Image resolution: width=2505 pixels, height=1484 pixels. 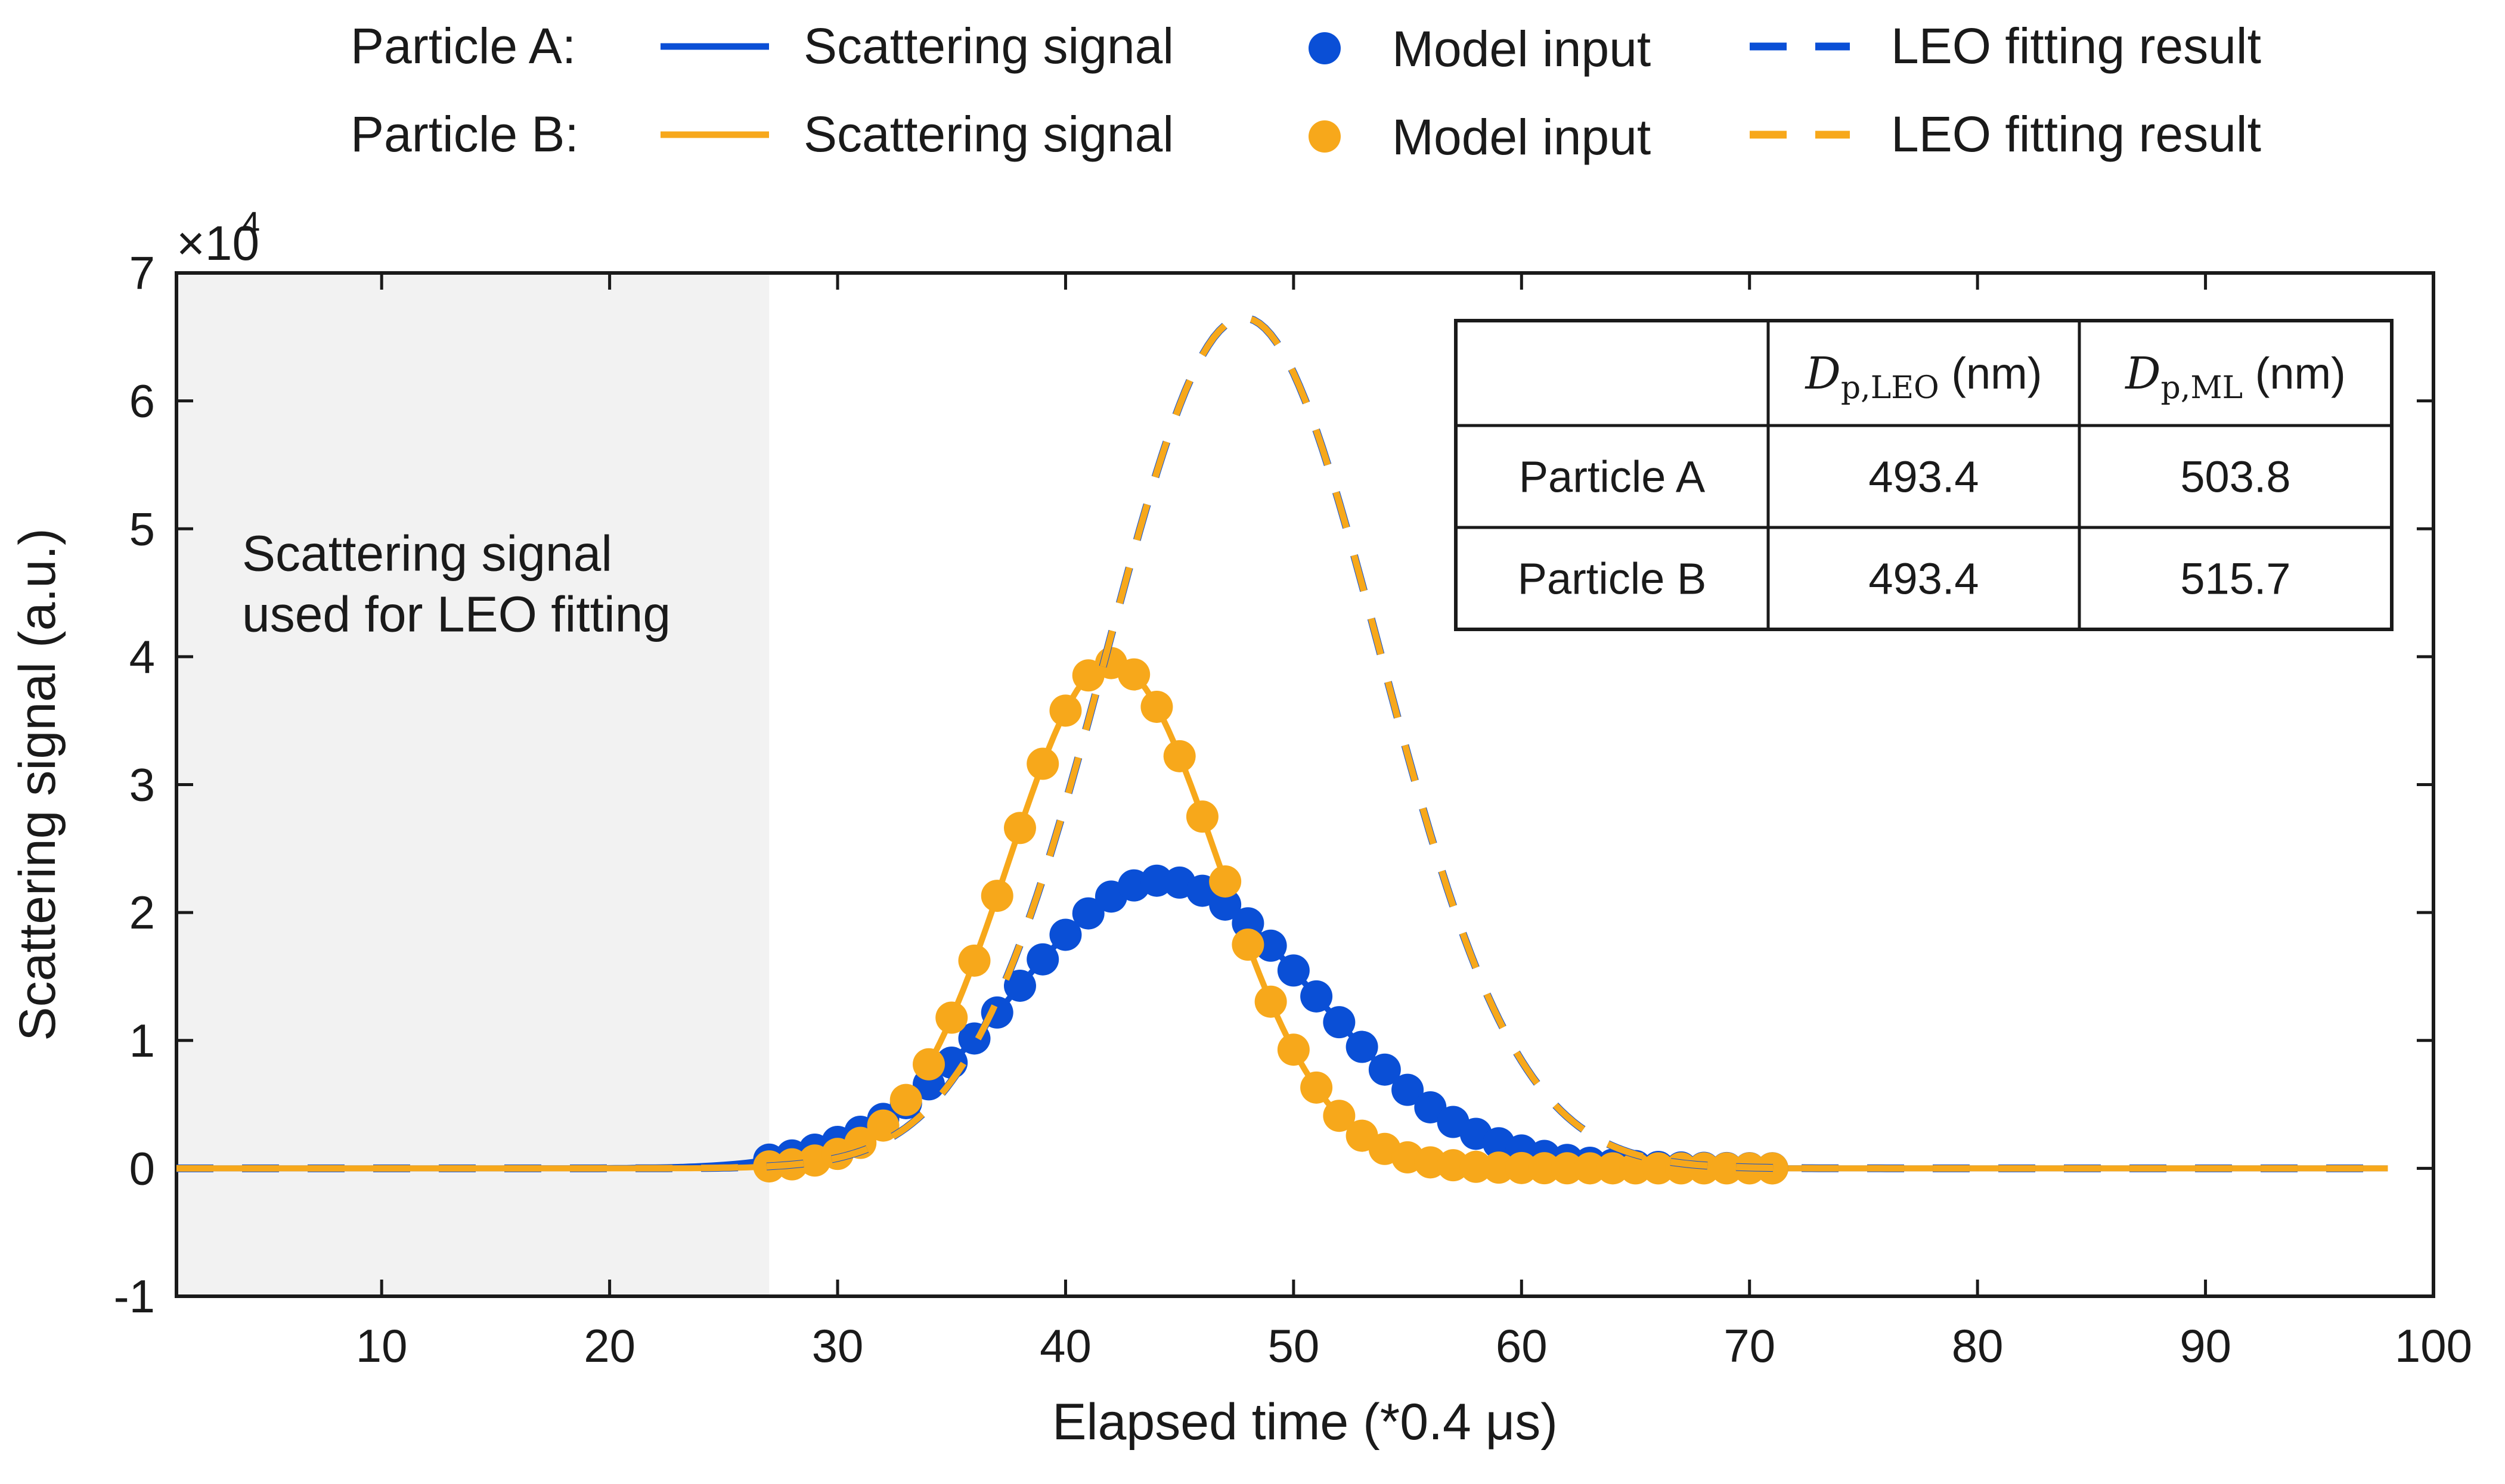 I want to click on shaded-region-label-line1: Scattering signal, so click(x=427, y=553).